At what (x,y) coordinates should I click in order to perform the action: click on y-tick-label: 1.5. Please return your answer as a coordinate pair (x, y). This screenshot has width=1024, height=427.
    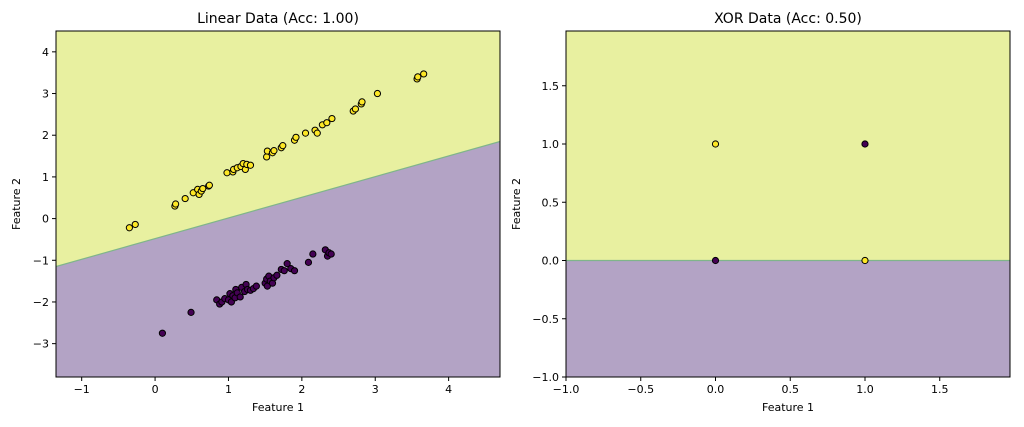
    Looking at the image, I should click on (551, 86).